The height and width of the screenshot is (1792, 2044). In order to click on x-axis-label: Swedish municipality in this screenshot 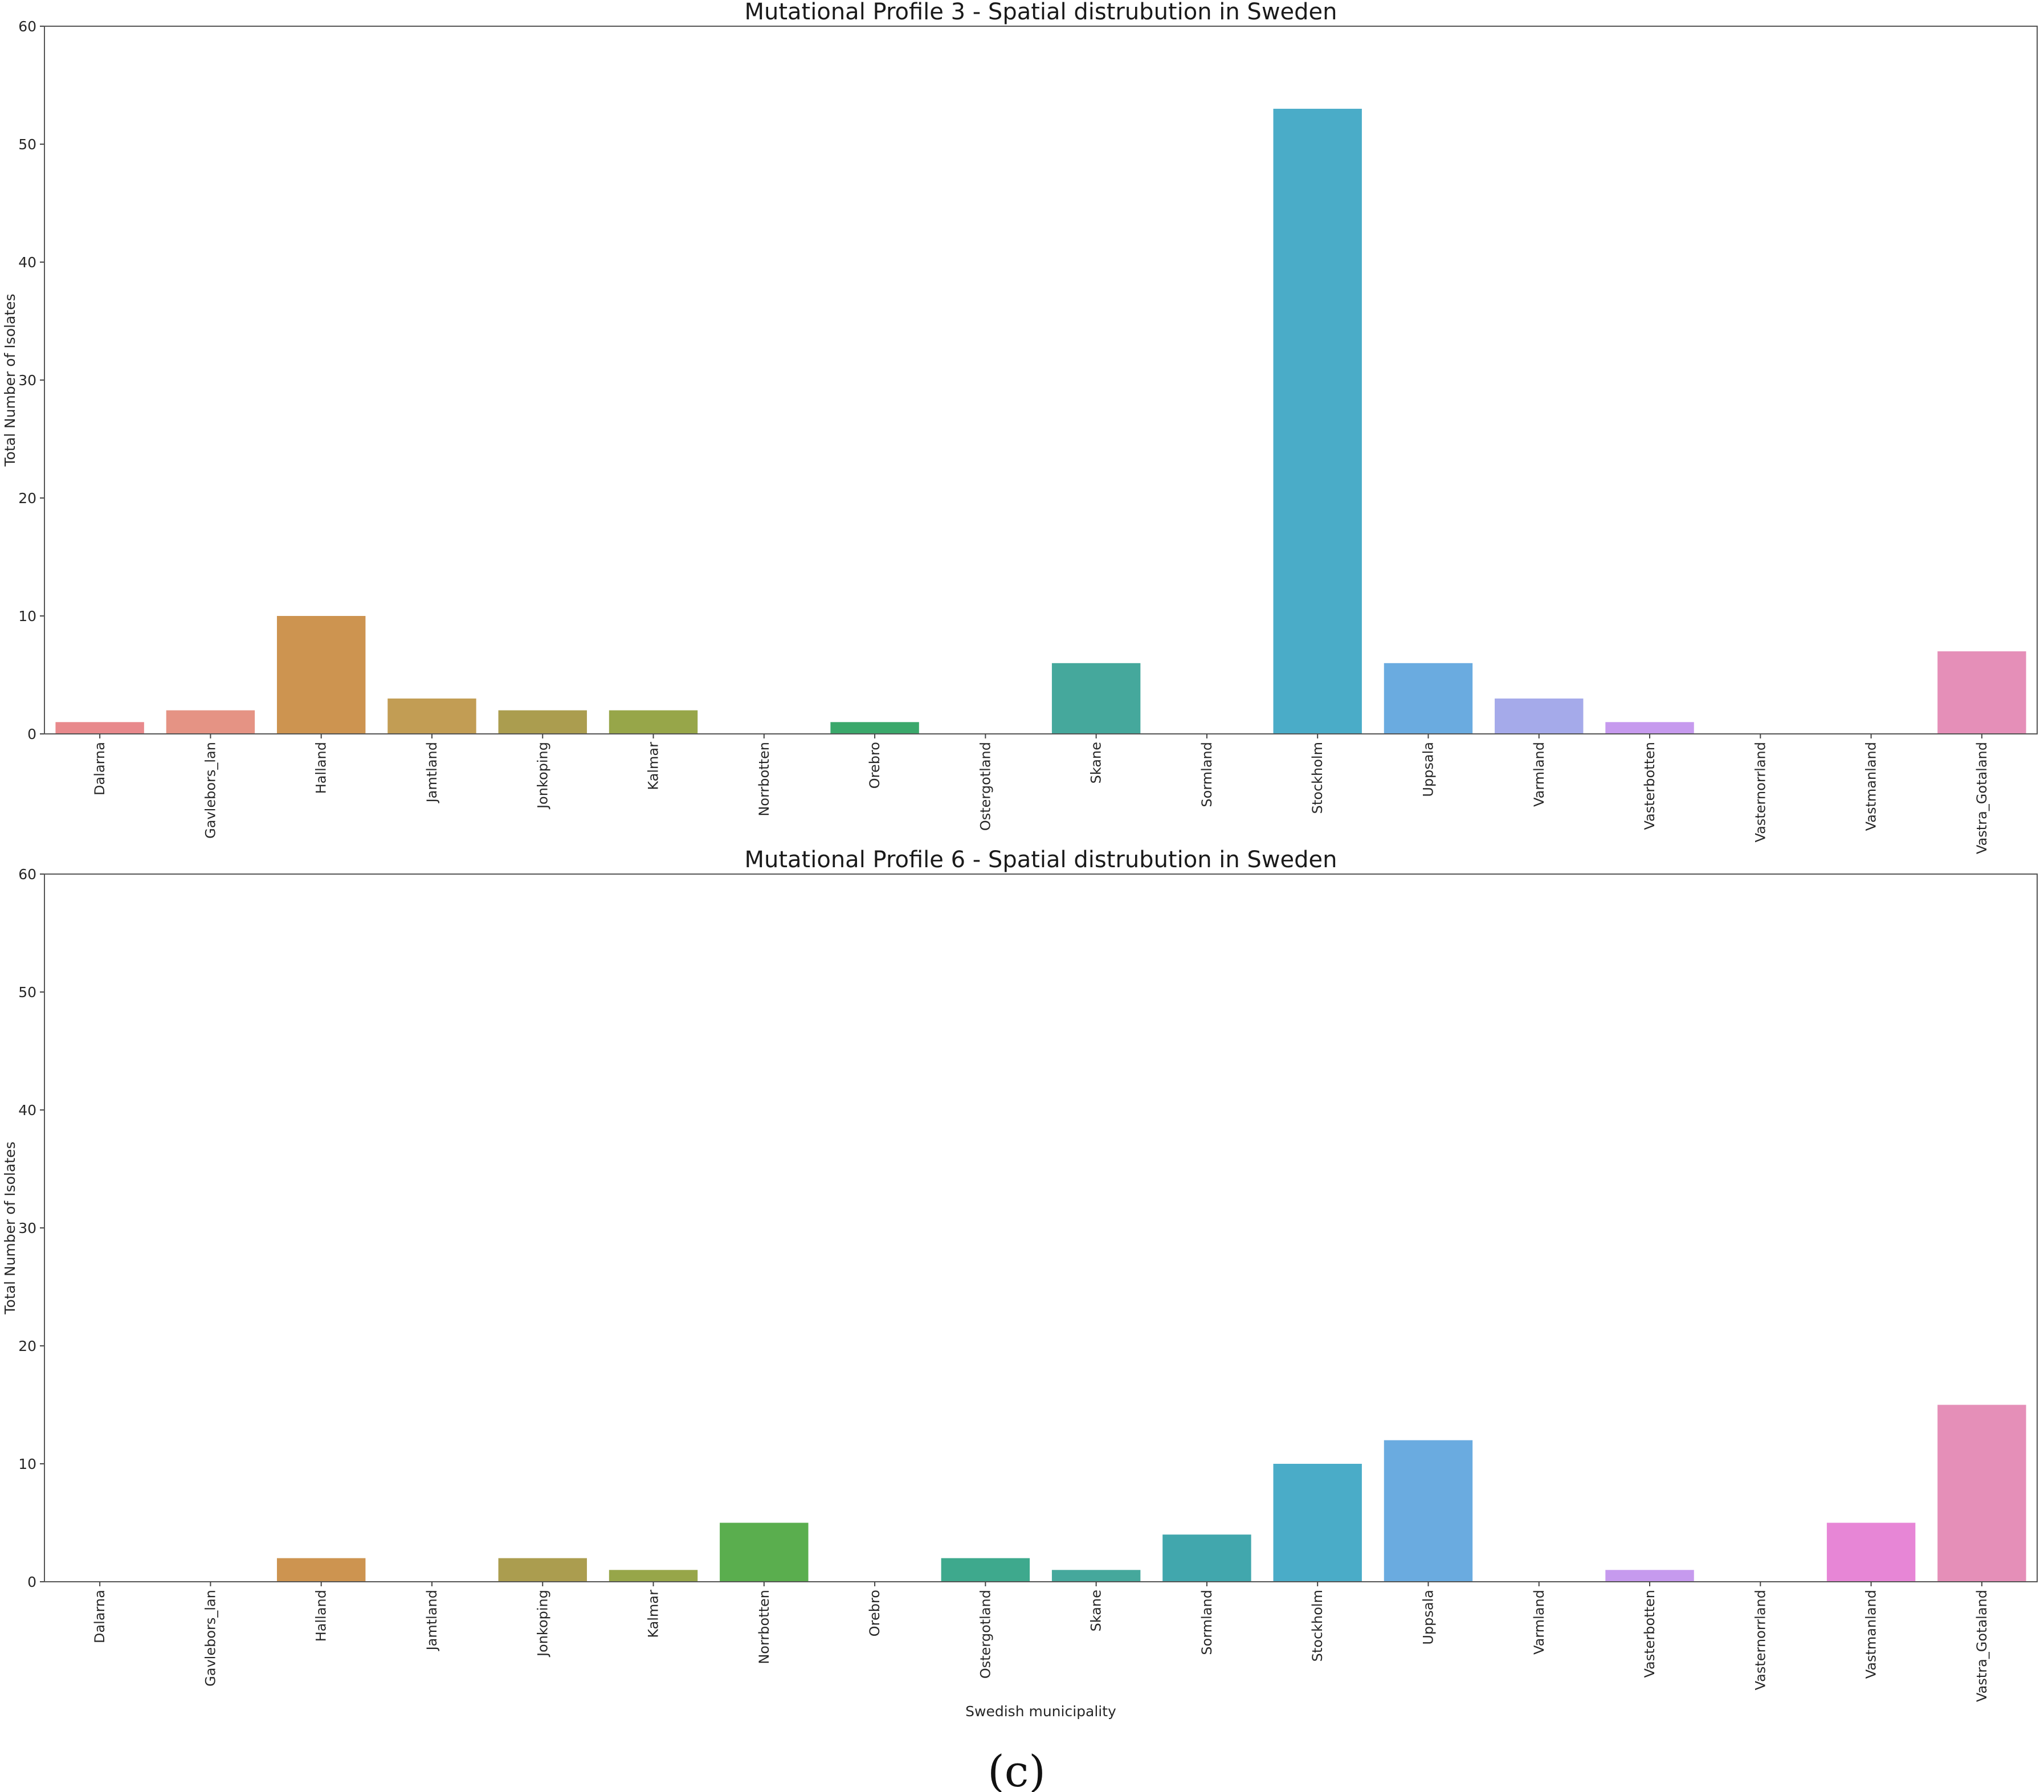, I will do `click(1040, 1711)`.